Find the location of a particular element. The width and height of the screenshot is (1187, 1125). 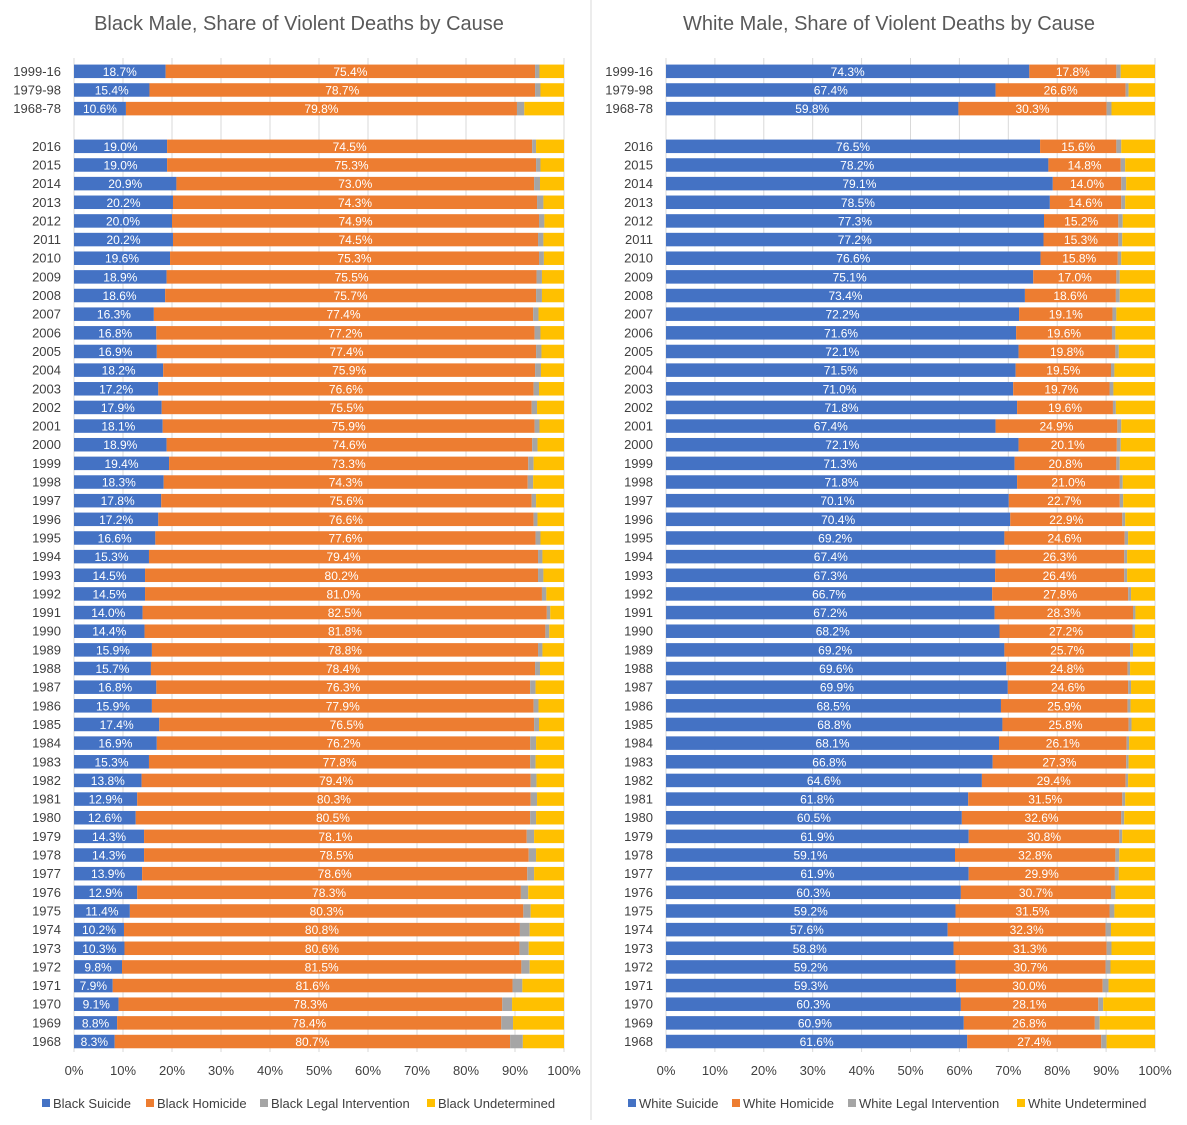

white-legend-label: White Suicide is located at coordinates (678, 1103).